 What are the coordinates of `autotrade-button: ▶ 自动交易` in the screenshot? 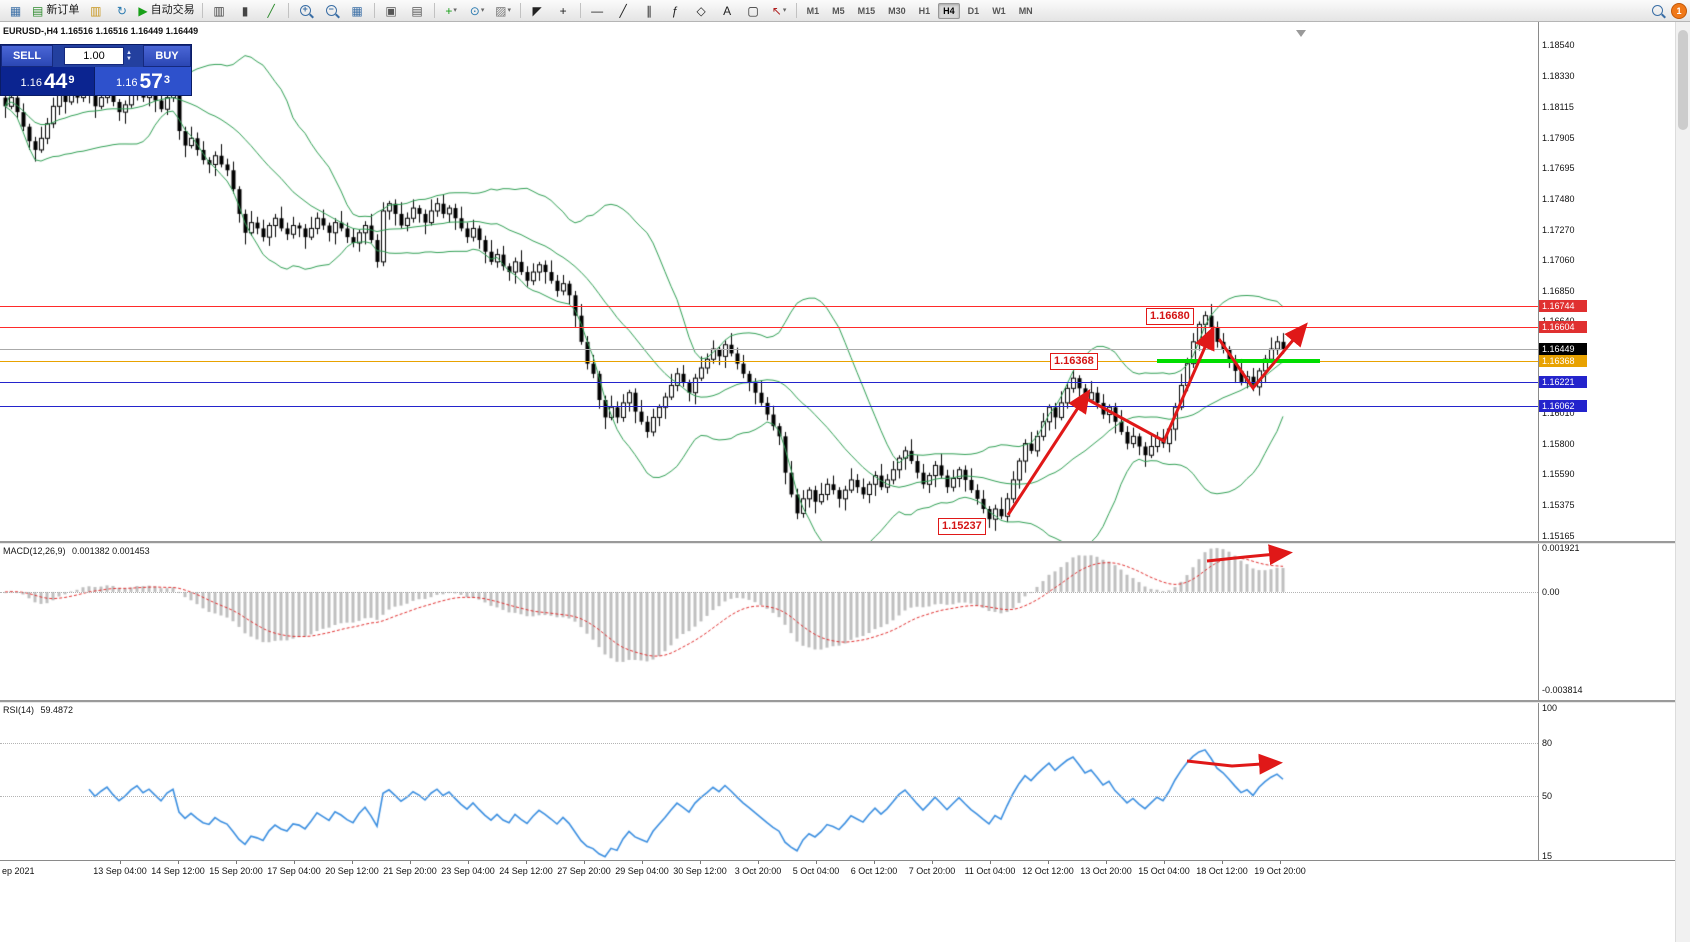 It's located at (166, 11).